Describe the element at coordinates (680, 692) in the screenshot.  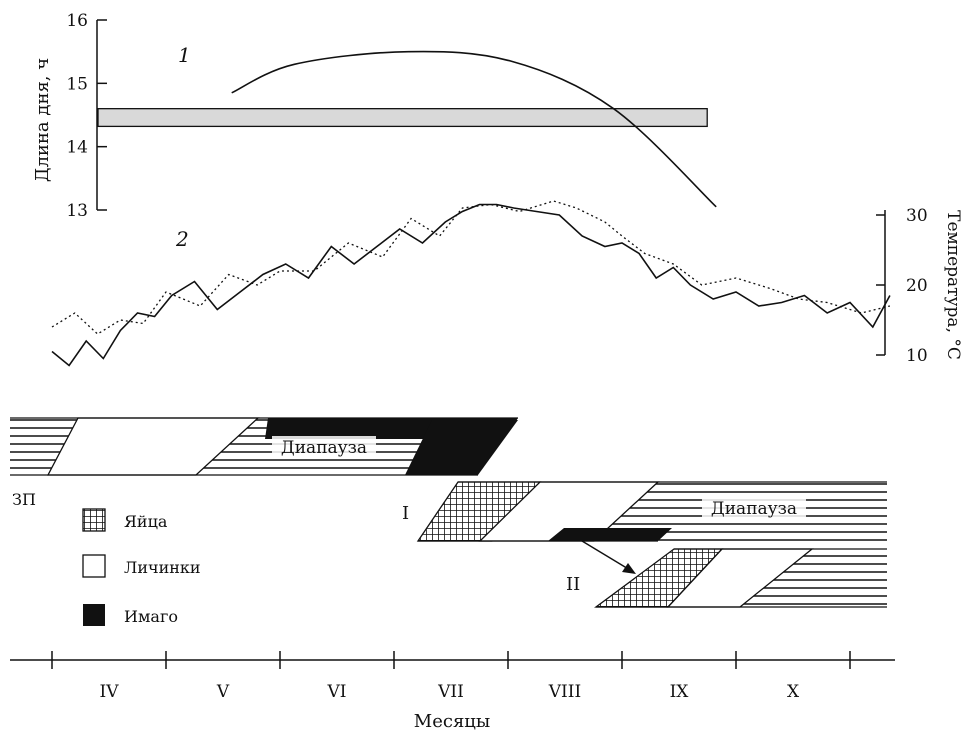
I see `month-label: IX` at that location.